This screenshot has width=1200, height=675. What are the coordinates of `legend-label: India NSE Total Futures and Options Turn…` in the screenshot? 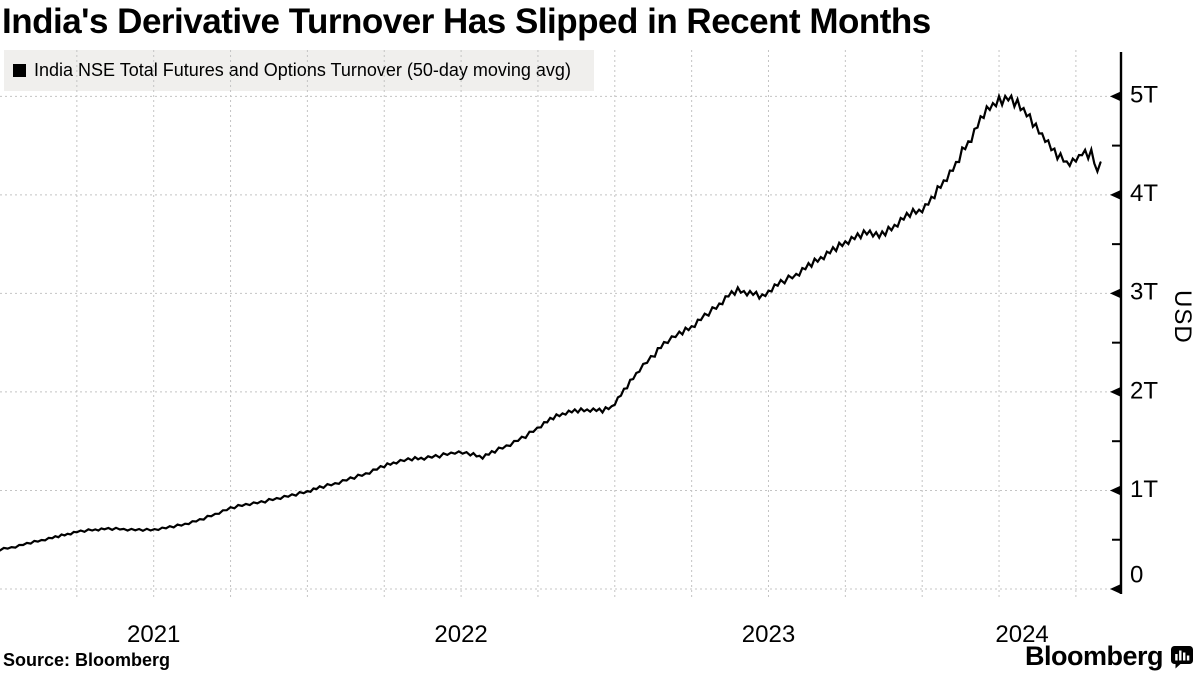 It's located at (302, 70).